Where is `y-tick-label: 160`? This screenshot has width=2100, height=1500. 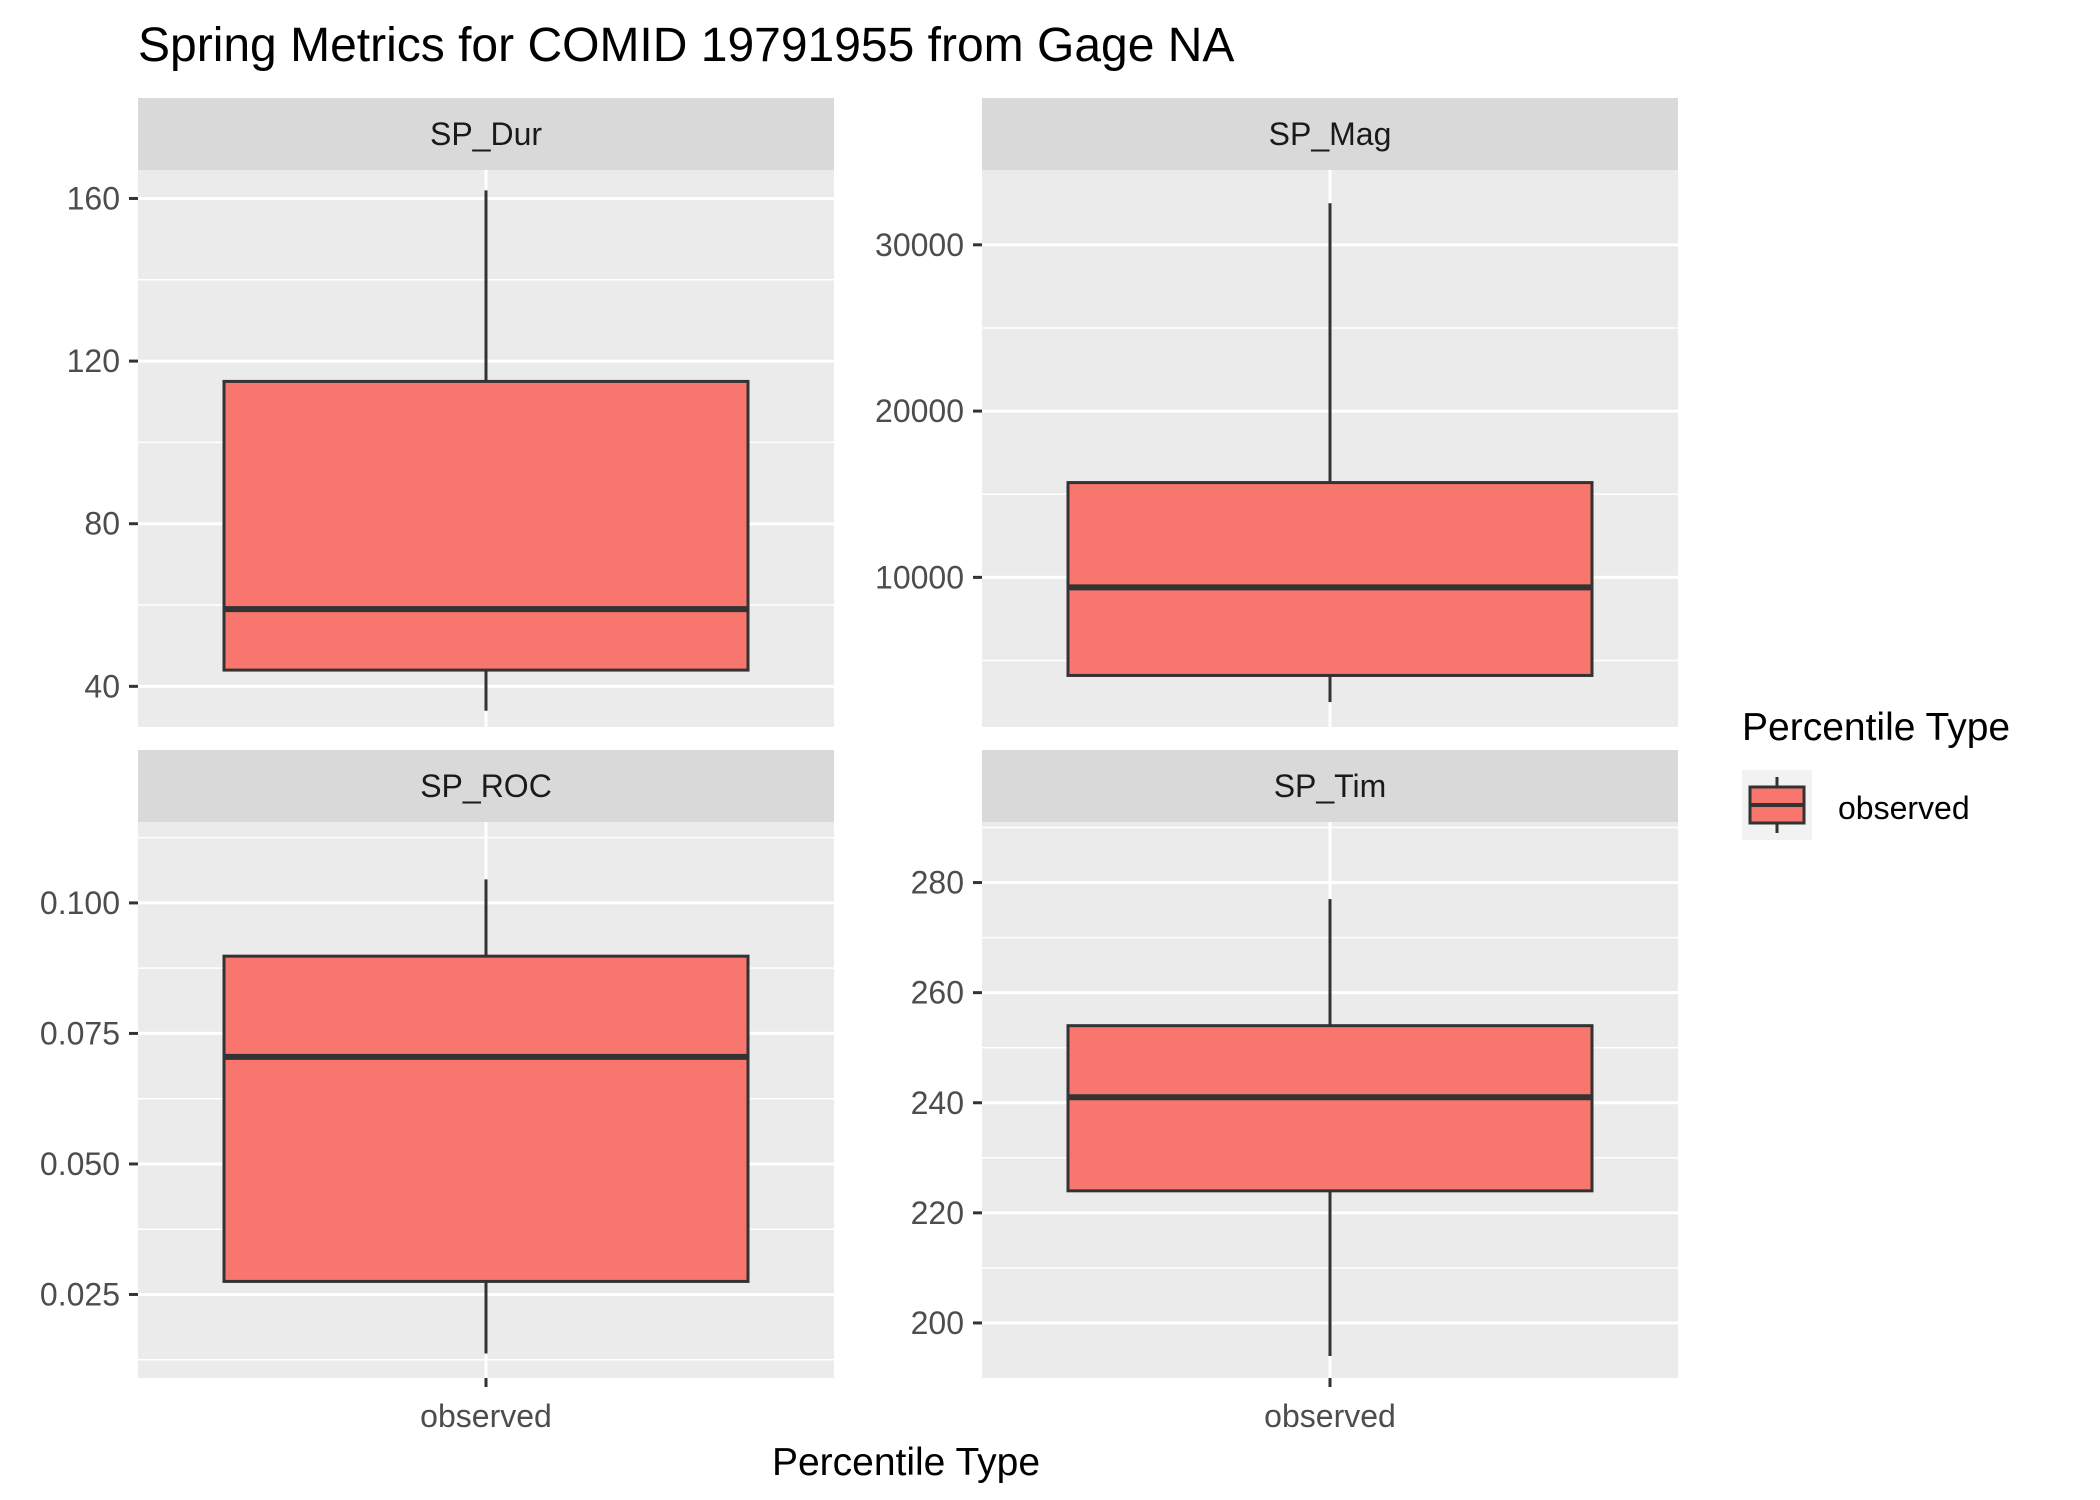
y-tick-label: 160 is located at coordinates (93, 198).